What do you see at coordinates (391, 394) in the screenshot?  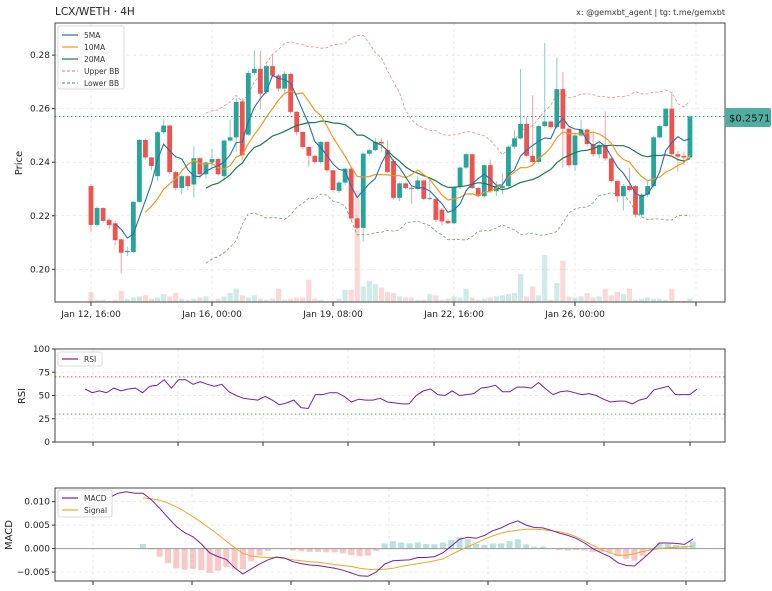 I see `rsi-line` at bounding box center [391, 394].